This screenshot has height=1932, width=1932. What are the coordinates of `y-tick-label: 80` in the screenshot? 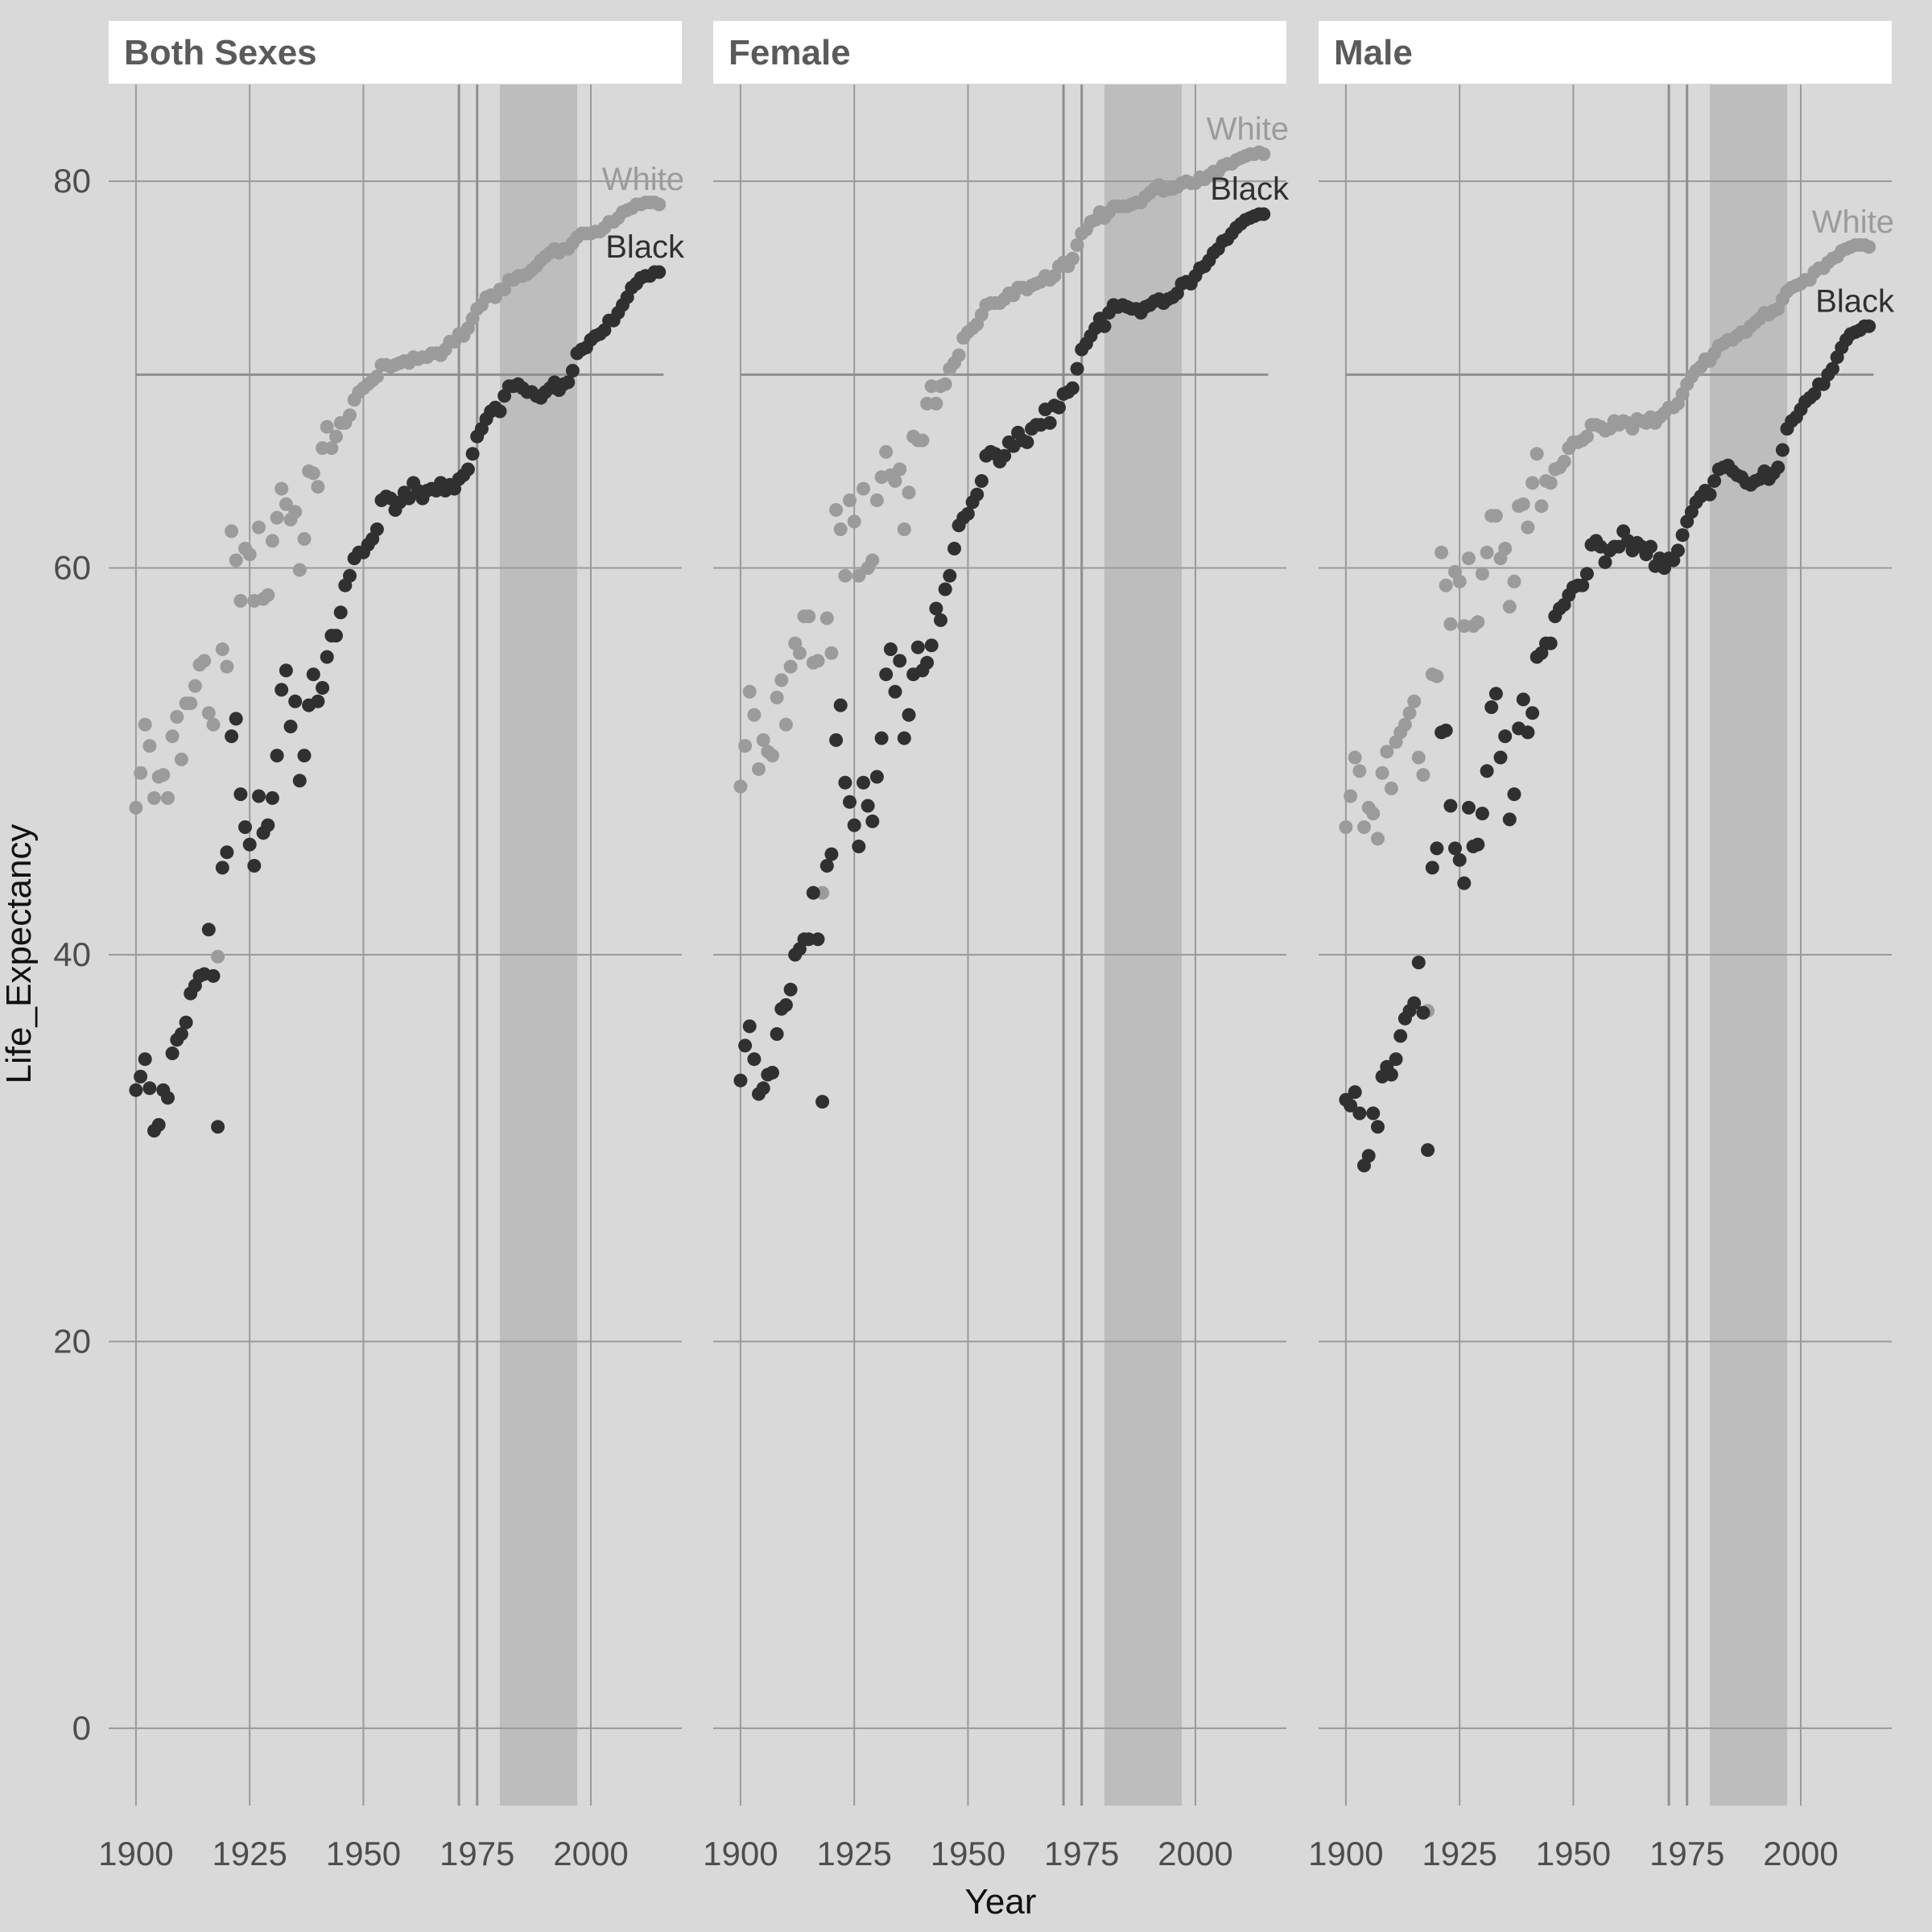 It's located at (72, 181).